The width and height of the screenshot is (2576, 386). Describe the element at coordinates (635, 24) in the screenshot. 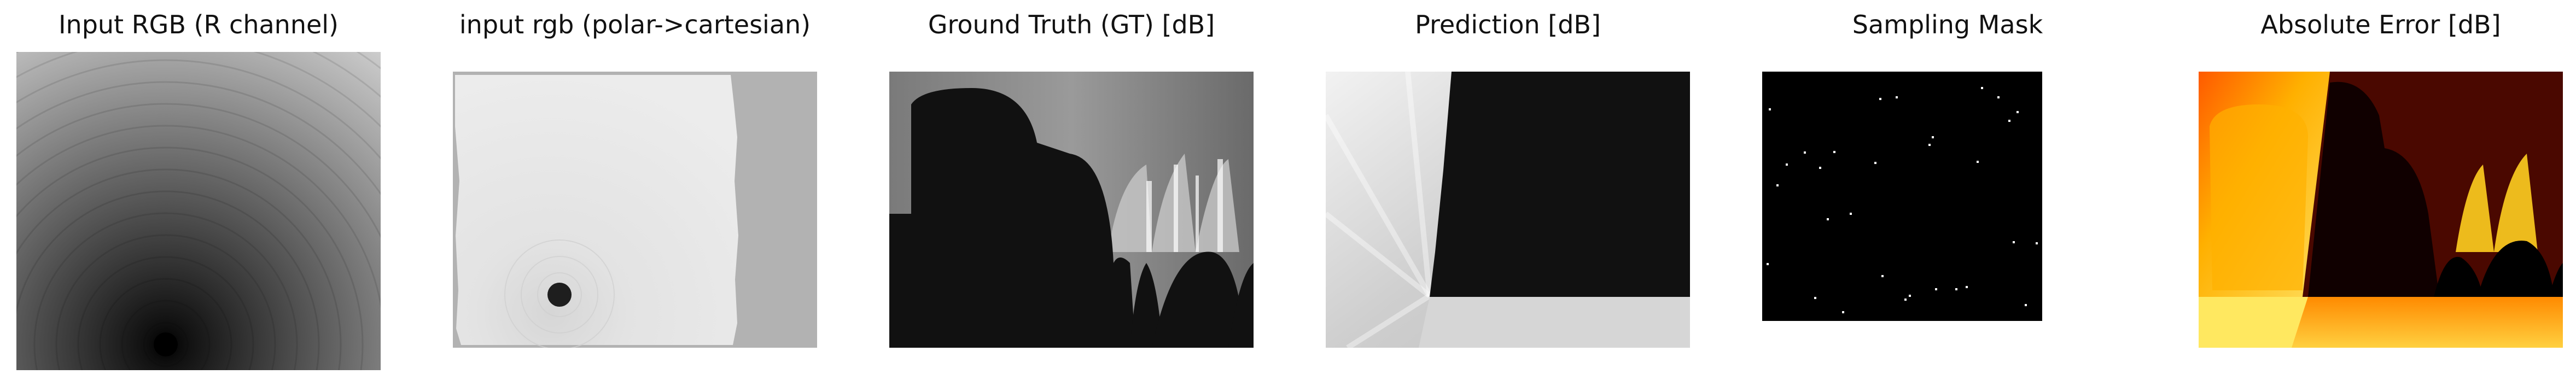

I see `panel-title-input-rgb-cartesian: input rgb (polar->cartesian)` at that location.